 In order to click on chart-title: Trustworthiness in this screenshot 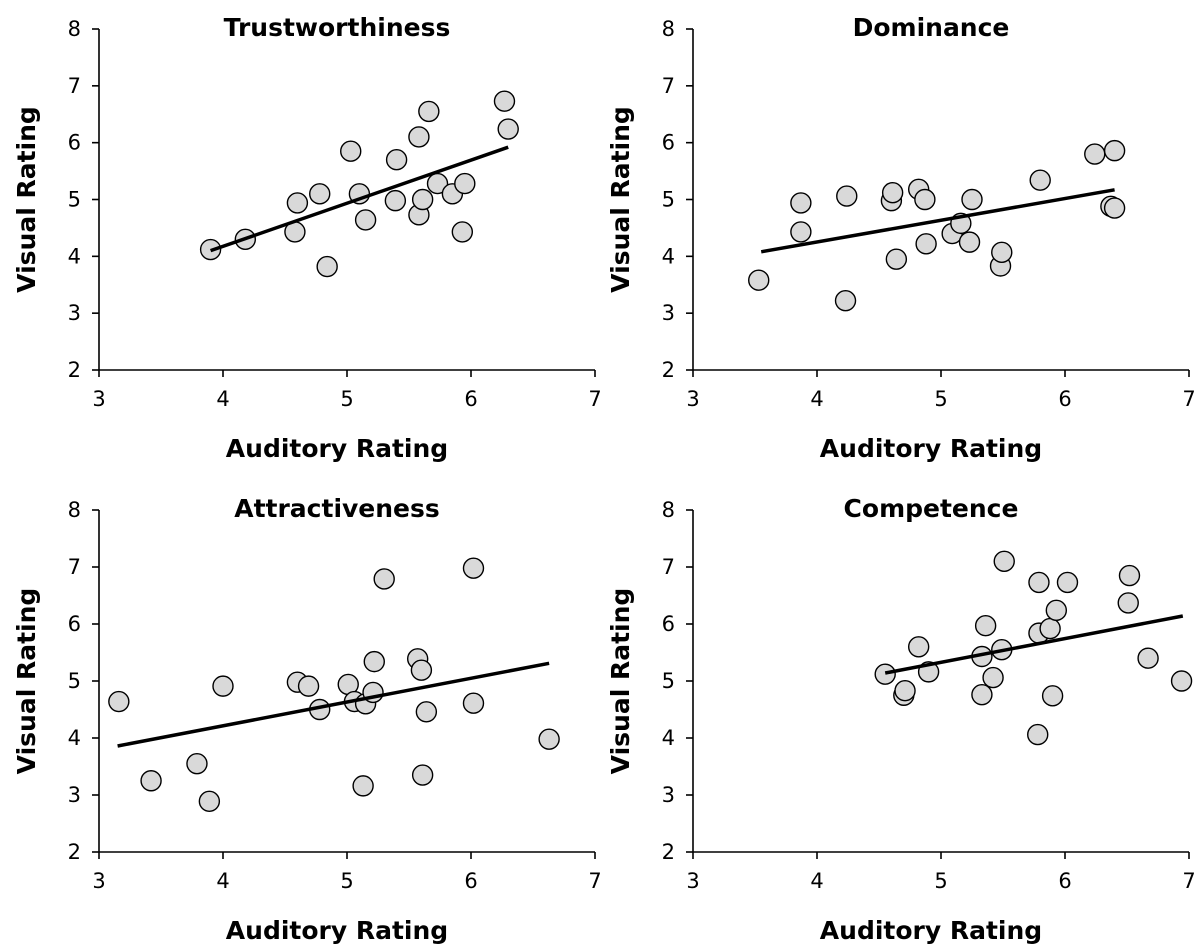, I will do `click(337, 27)`.